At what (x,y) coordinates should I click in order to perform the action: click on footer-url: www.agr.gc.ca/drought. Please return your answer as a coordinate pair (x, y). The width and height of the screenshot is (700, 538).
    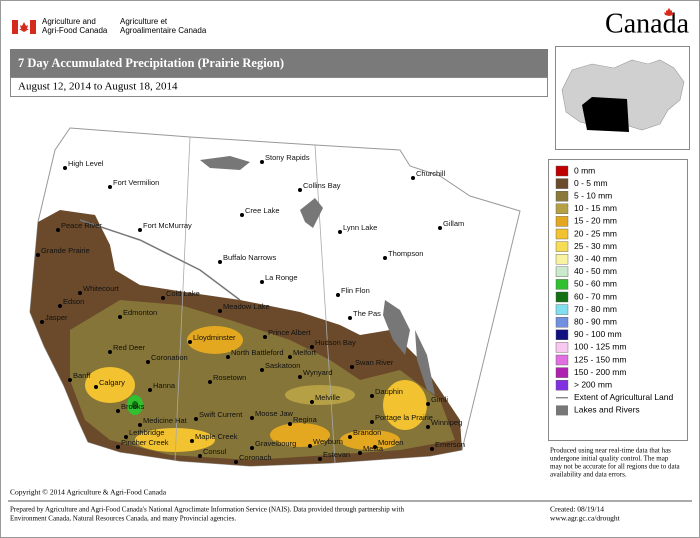
    Looking at the image, I should click on (585, 518).